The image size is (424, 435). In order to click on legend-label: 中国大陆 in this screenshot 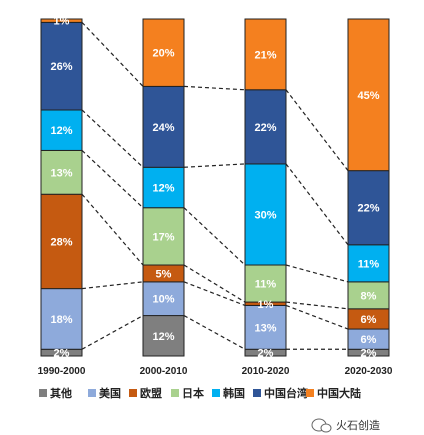, I will do `click(339, 393)`.